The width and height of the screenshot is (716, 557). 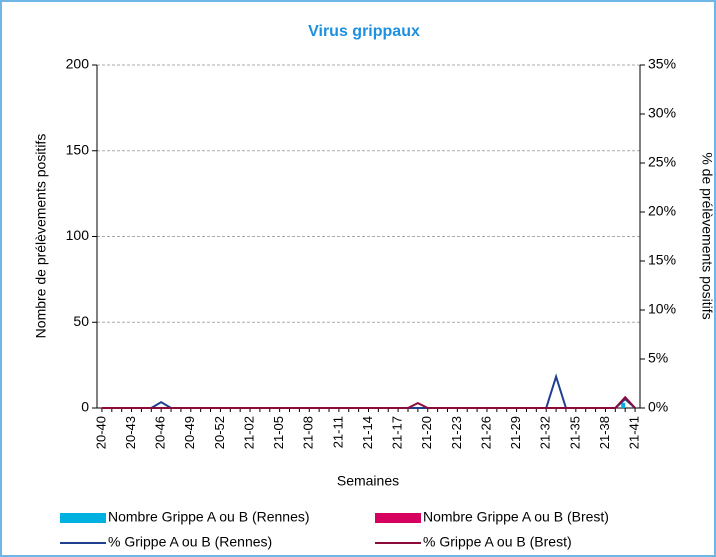 I want to click on y2-tick-label: 20%, so click(x=662, y=211).